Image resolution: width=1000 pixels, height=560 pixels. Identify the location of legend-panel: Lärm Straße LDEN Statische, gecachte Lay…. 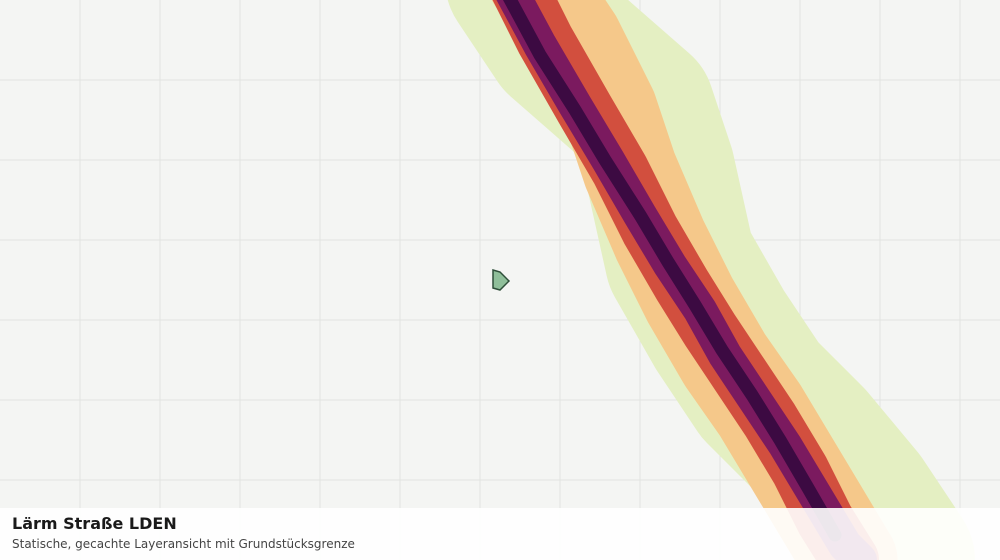
(500, 534).